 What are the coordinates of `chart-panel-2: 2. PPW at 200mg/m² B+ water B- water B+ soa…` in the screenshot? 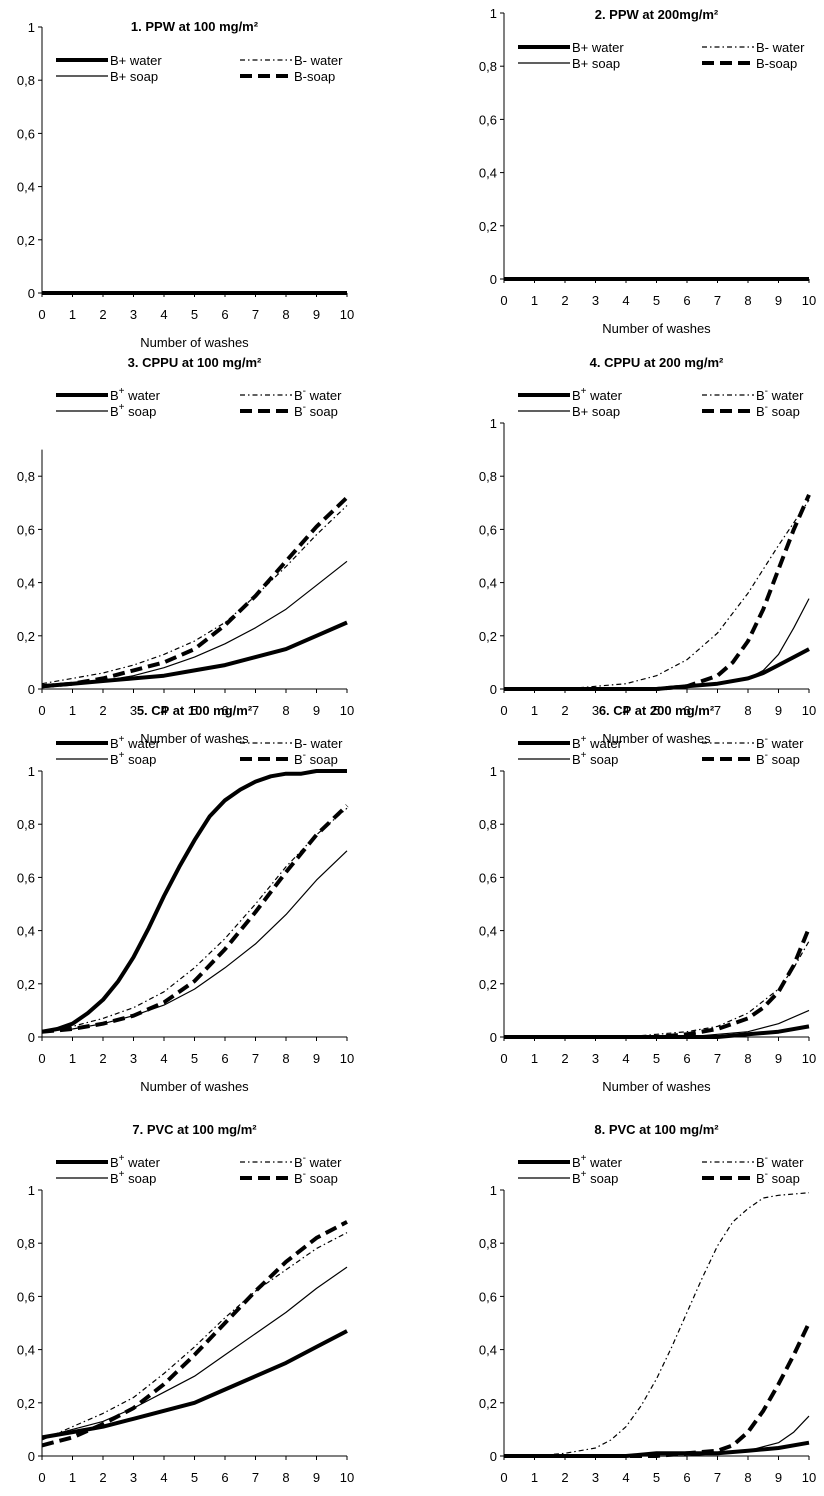 It's located at (647, 171).